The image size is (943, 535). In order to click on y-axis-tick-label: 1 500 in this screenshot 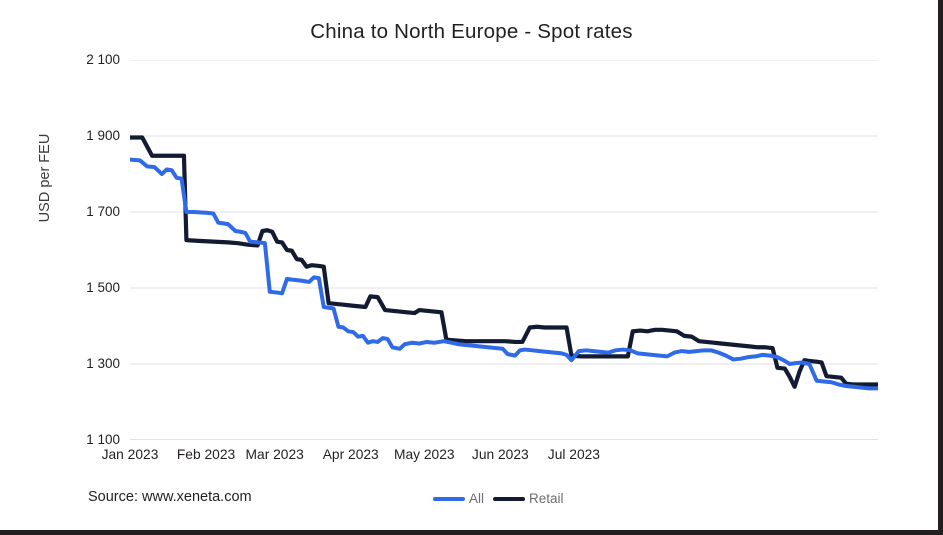, I will do `click(103, 287)`.